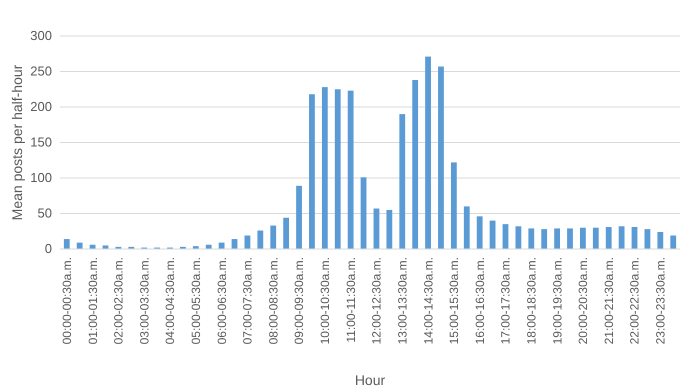  Describe the element at coordinates (377, 300) in the screenshot. I see `x-tick-label: 12:00-12:30a.m.` at that location.